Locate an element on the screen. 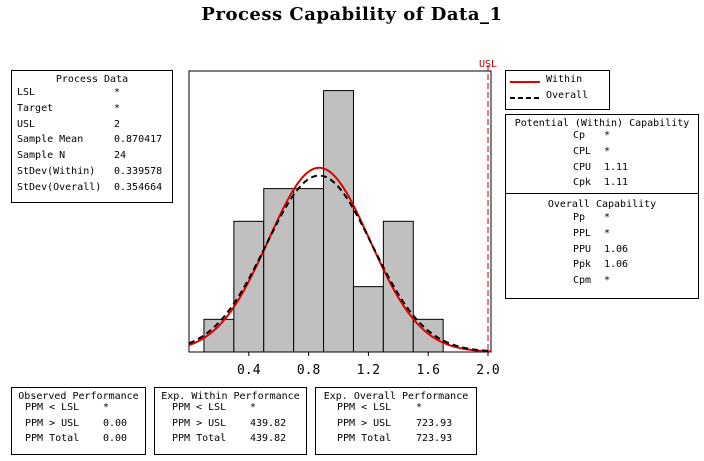  overall-capability-row-label: Cpm is located at coordinates (582, 281).